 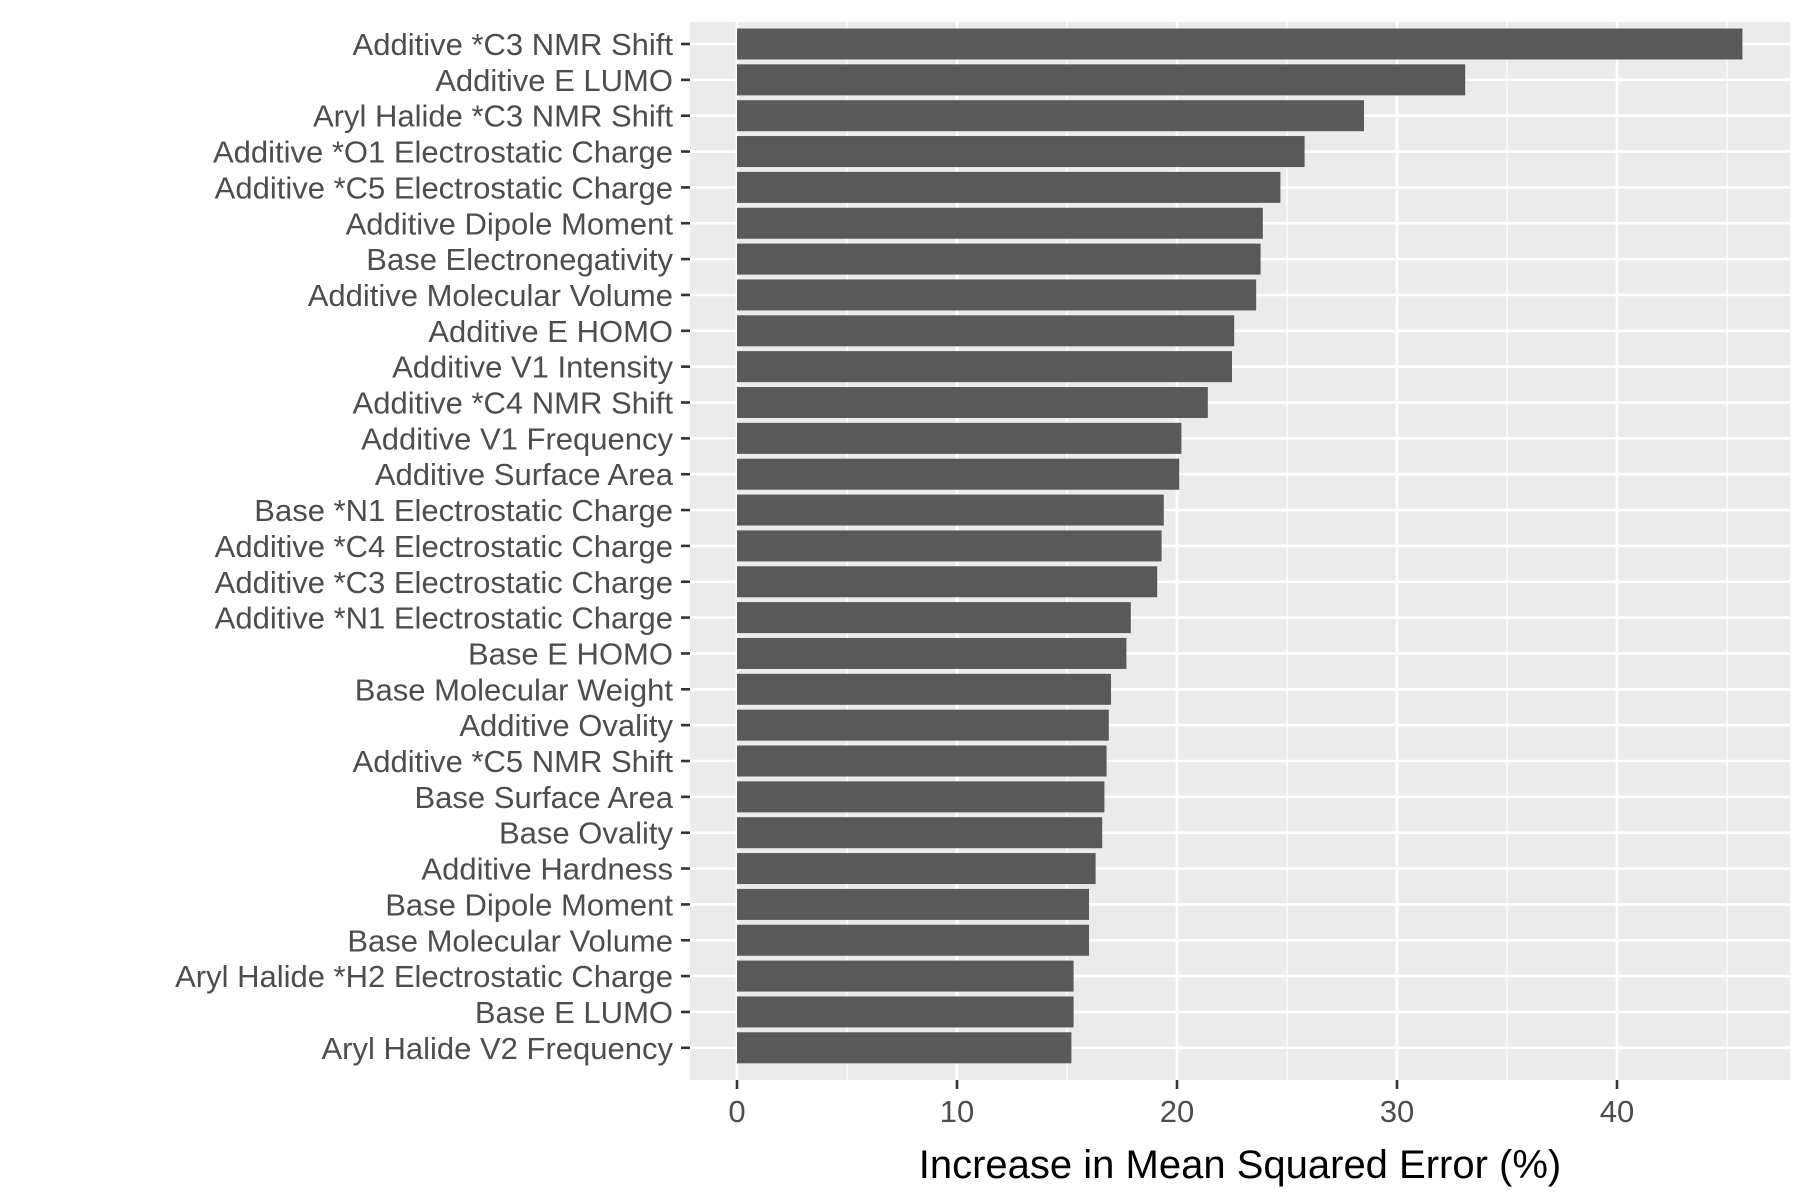 I want to click on y-tick-label: Base Dipole Moment, so click(x=529, y=904).